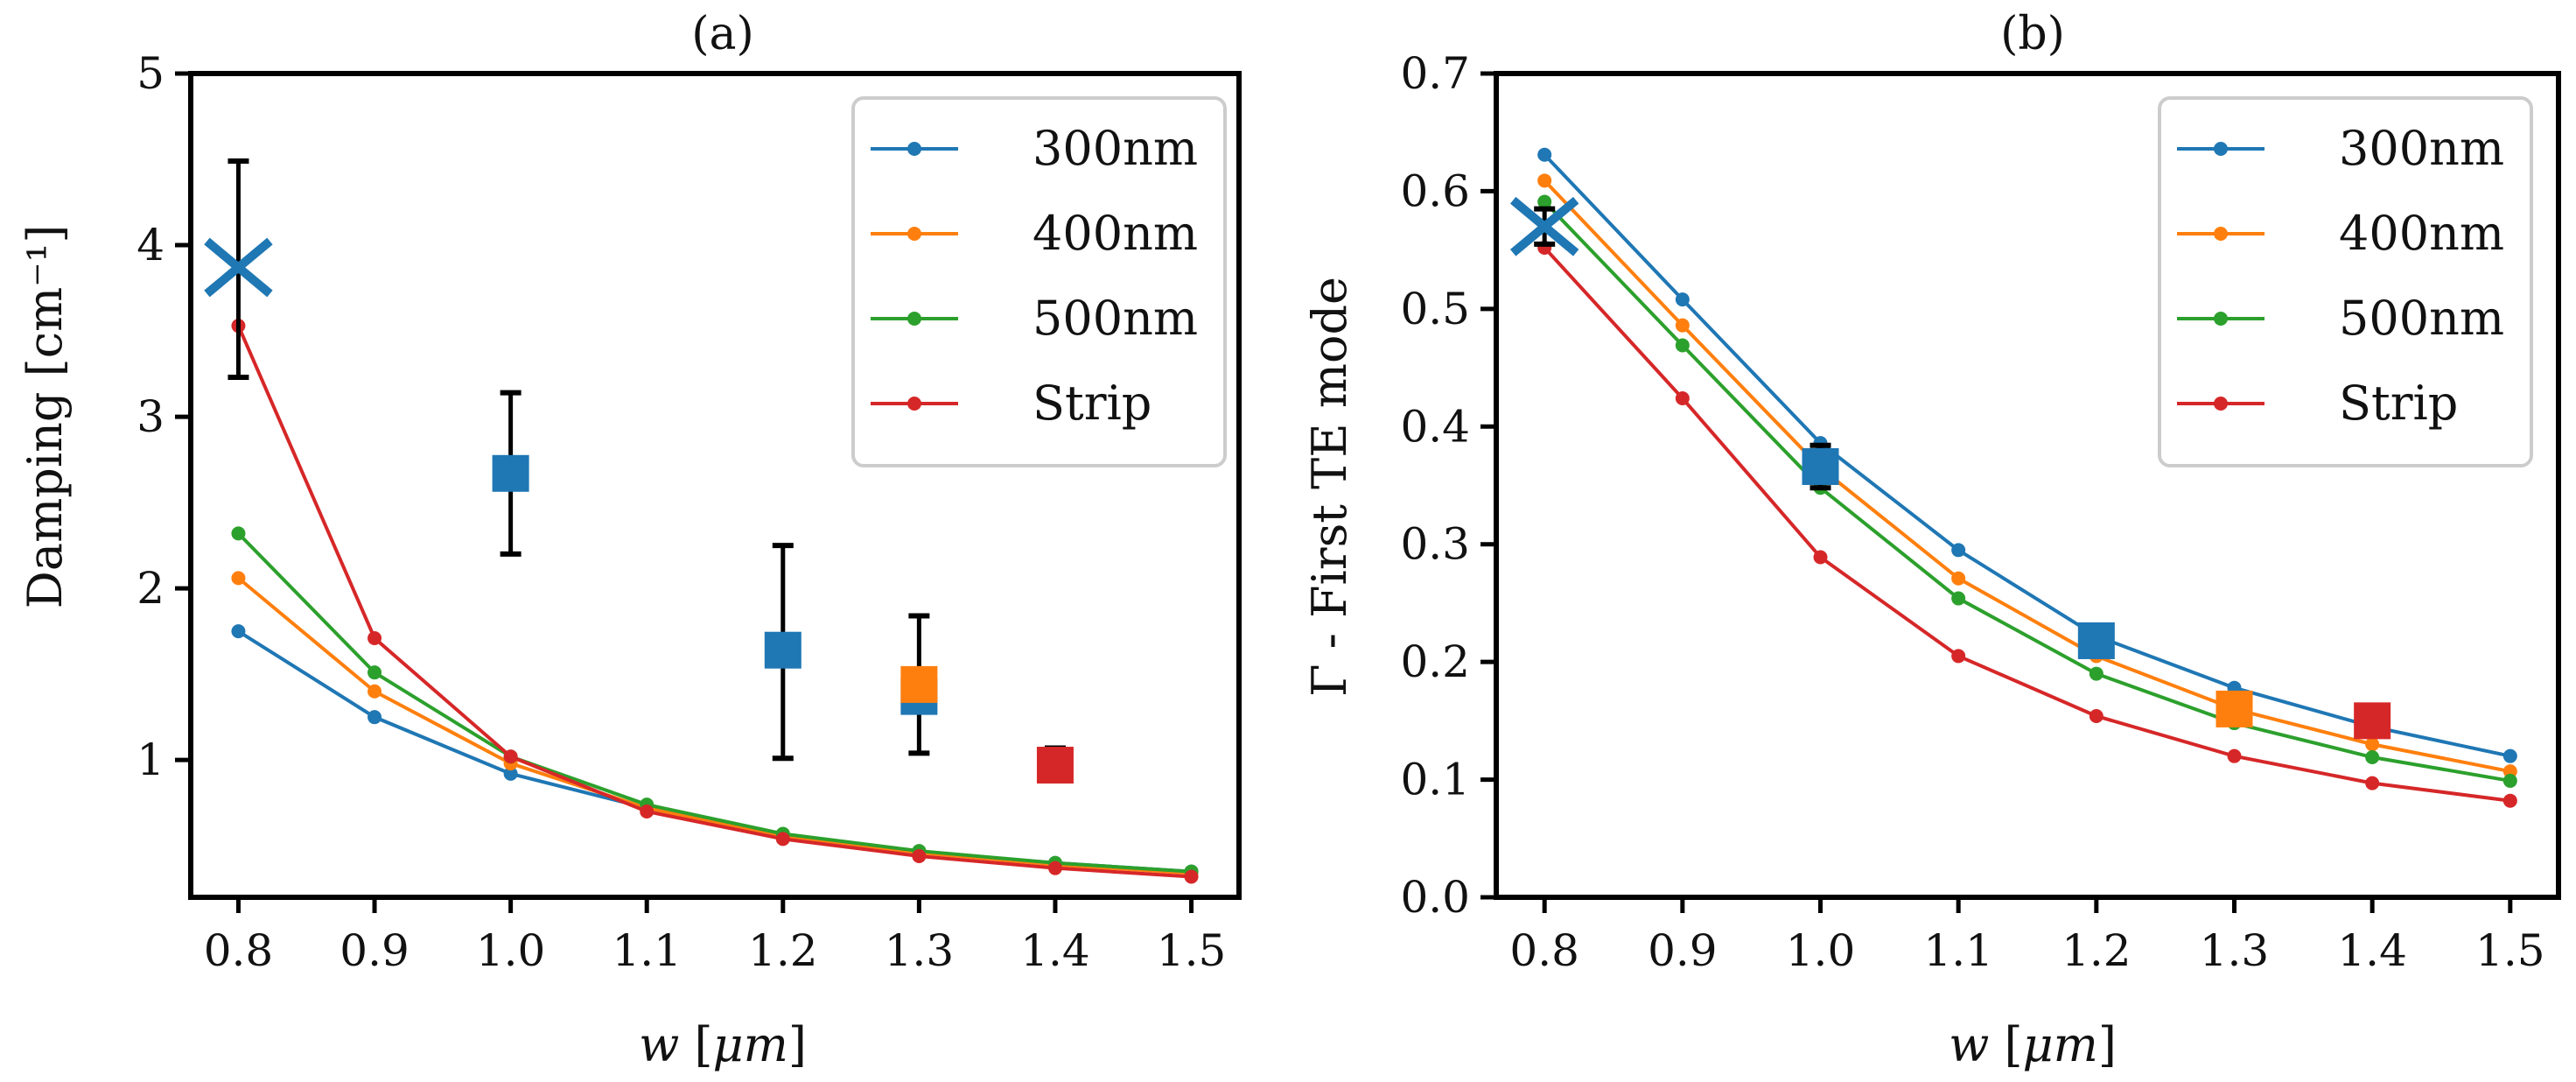  Describe the element at coordinates (2340, 233) in the screenshot. I see `panel-b-legend-item-400nm: 400nm` at that location.